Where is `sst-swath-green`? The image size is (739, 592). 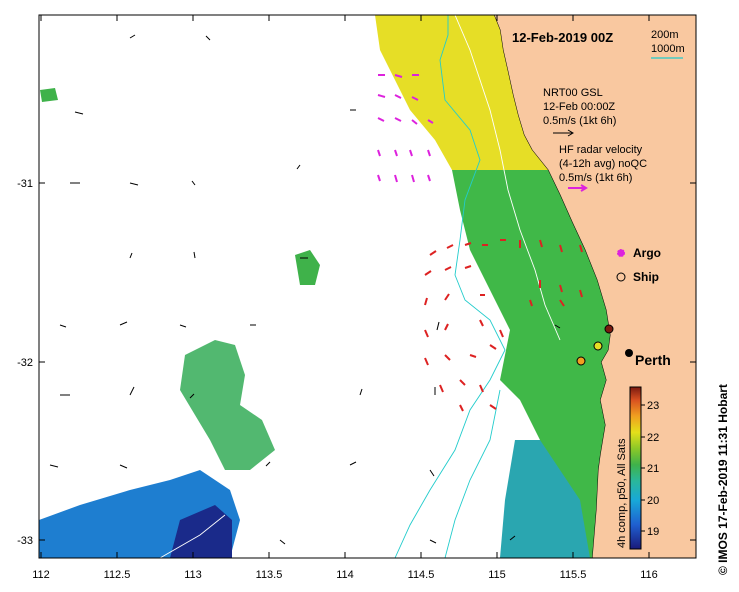 sst-swath-green is located at coordinates (531, 364).